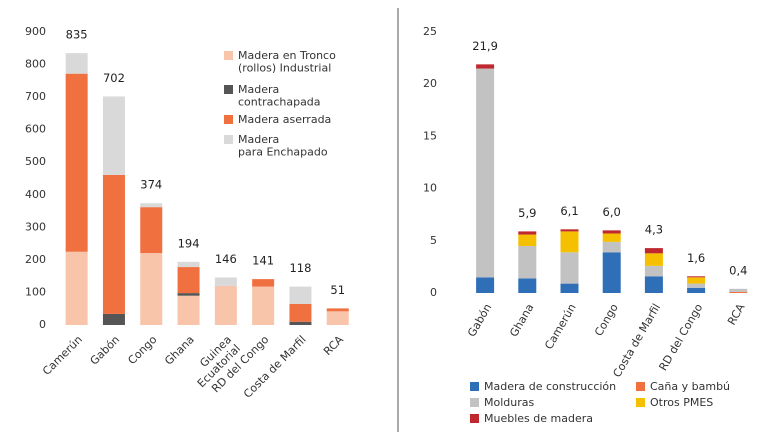  I want to click on total-label: 5,9, so click(527, 213).